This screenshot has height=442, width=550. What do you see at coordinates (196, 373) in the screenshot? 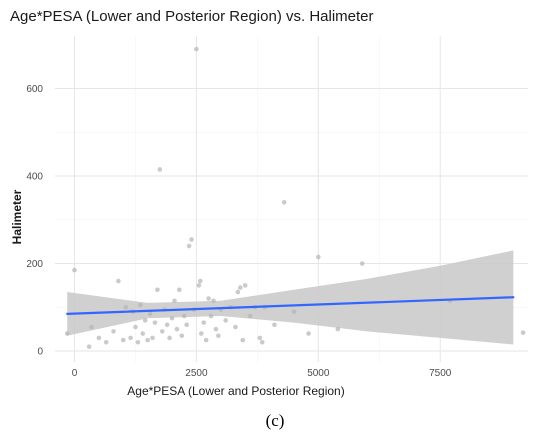
I see `x-tick-label: 2500` at bounding box center [196, 373].